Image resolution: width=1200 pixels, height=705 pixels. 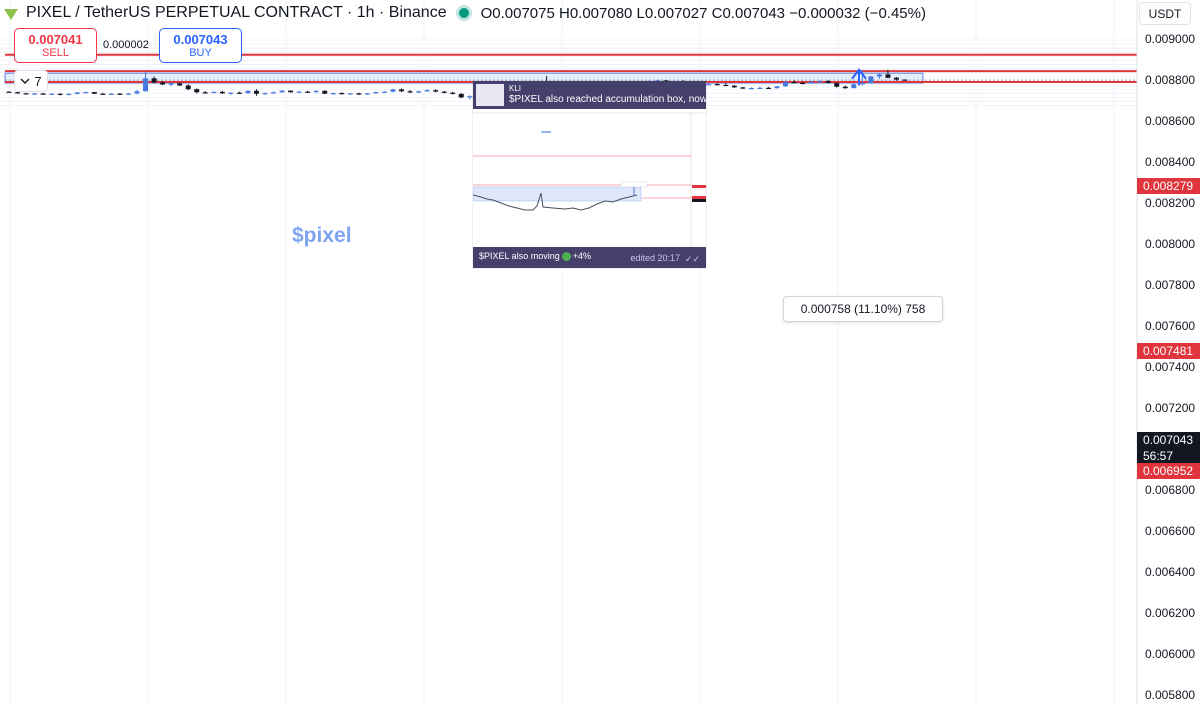 What do you see at coordinates (1170, 39) in the screenshot?
I see `axis-tick: 0.009000` at bounding box center [1170, 39].